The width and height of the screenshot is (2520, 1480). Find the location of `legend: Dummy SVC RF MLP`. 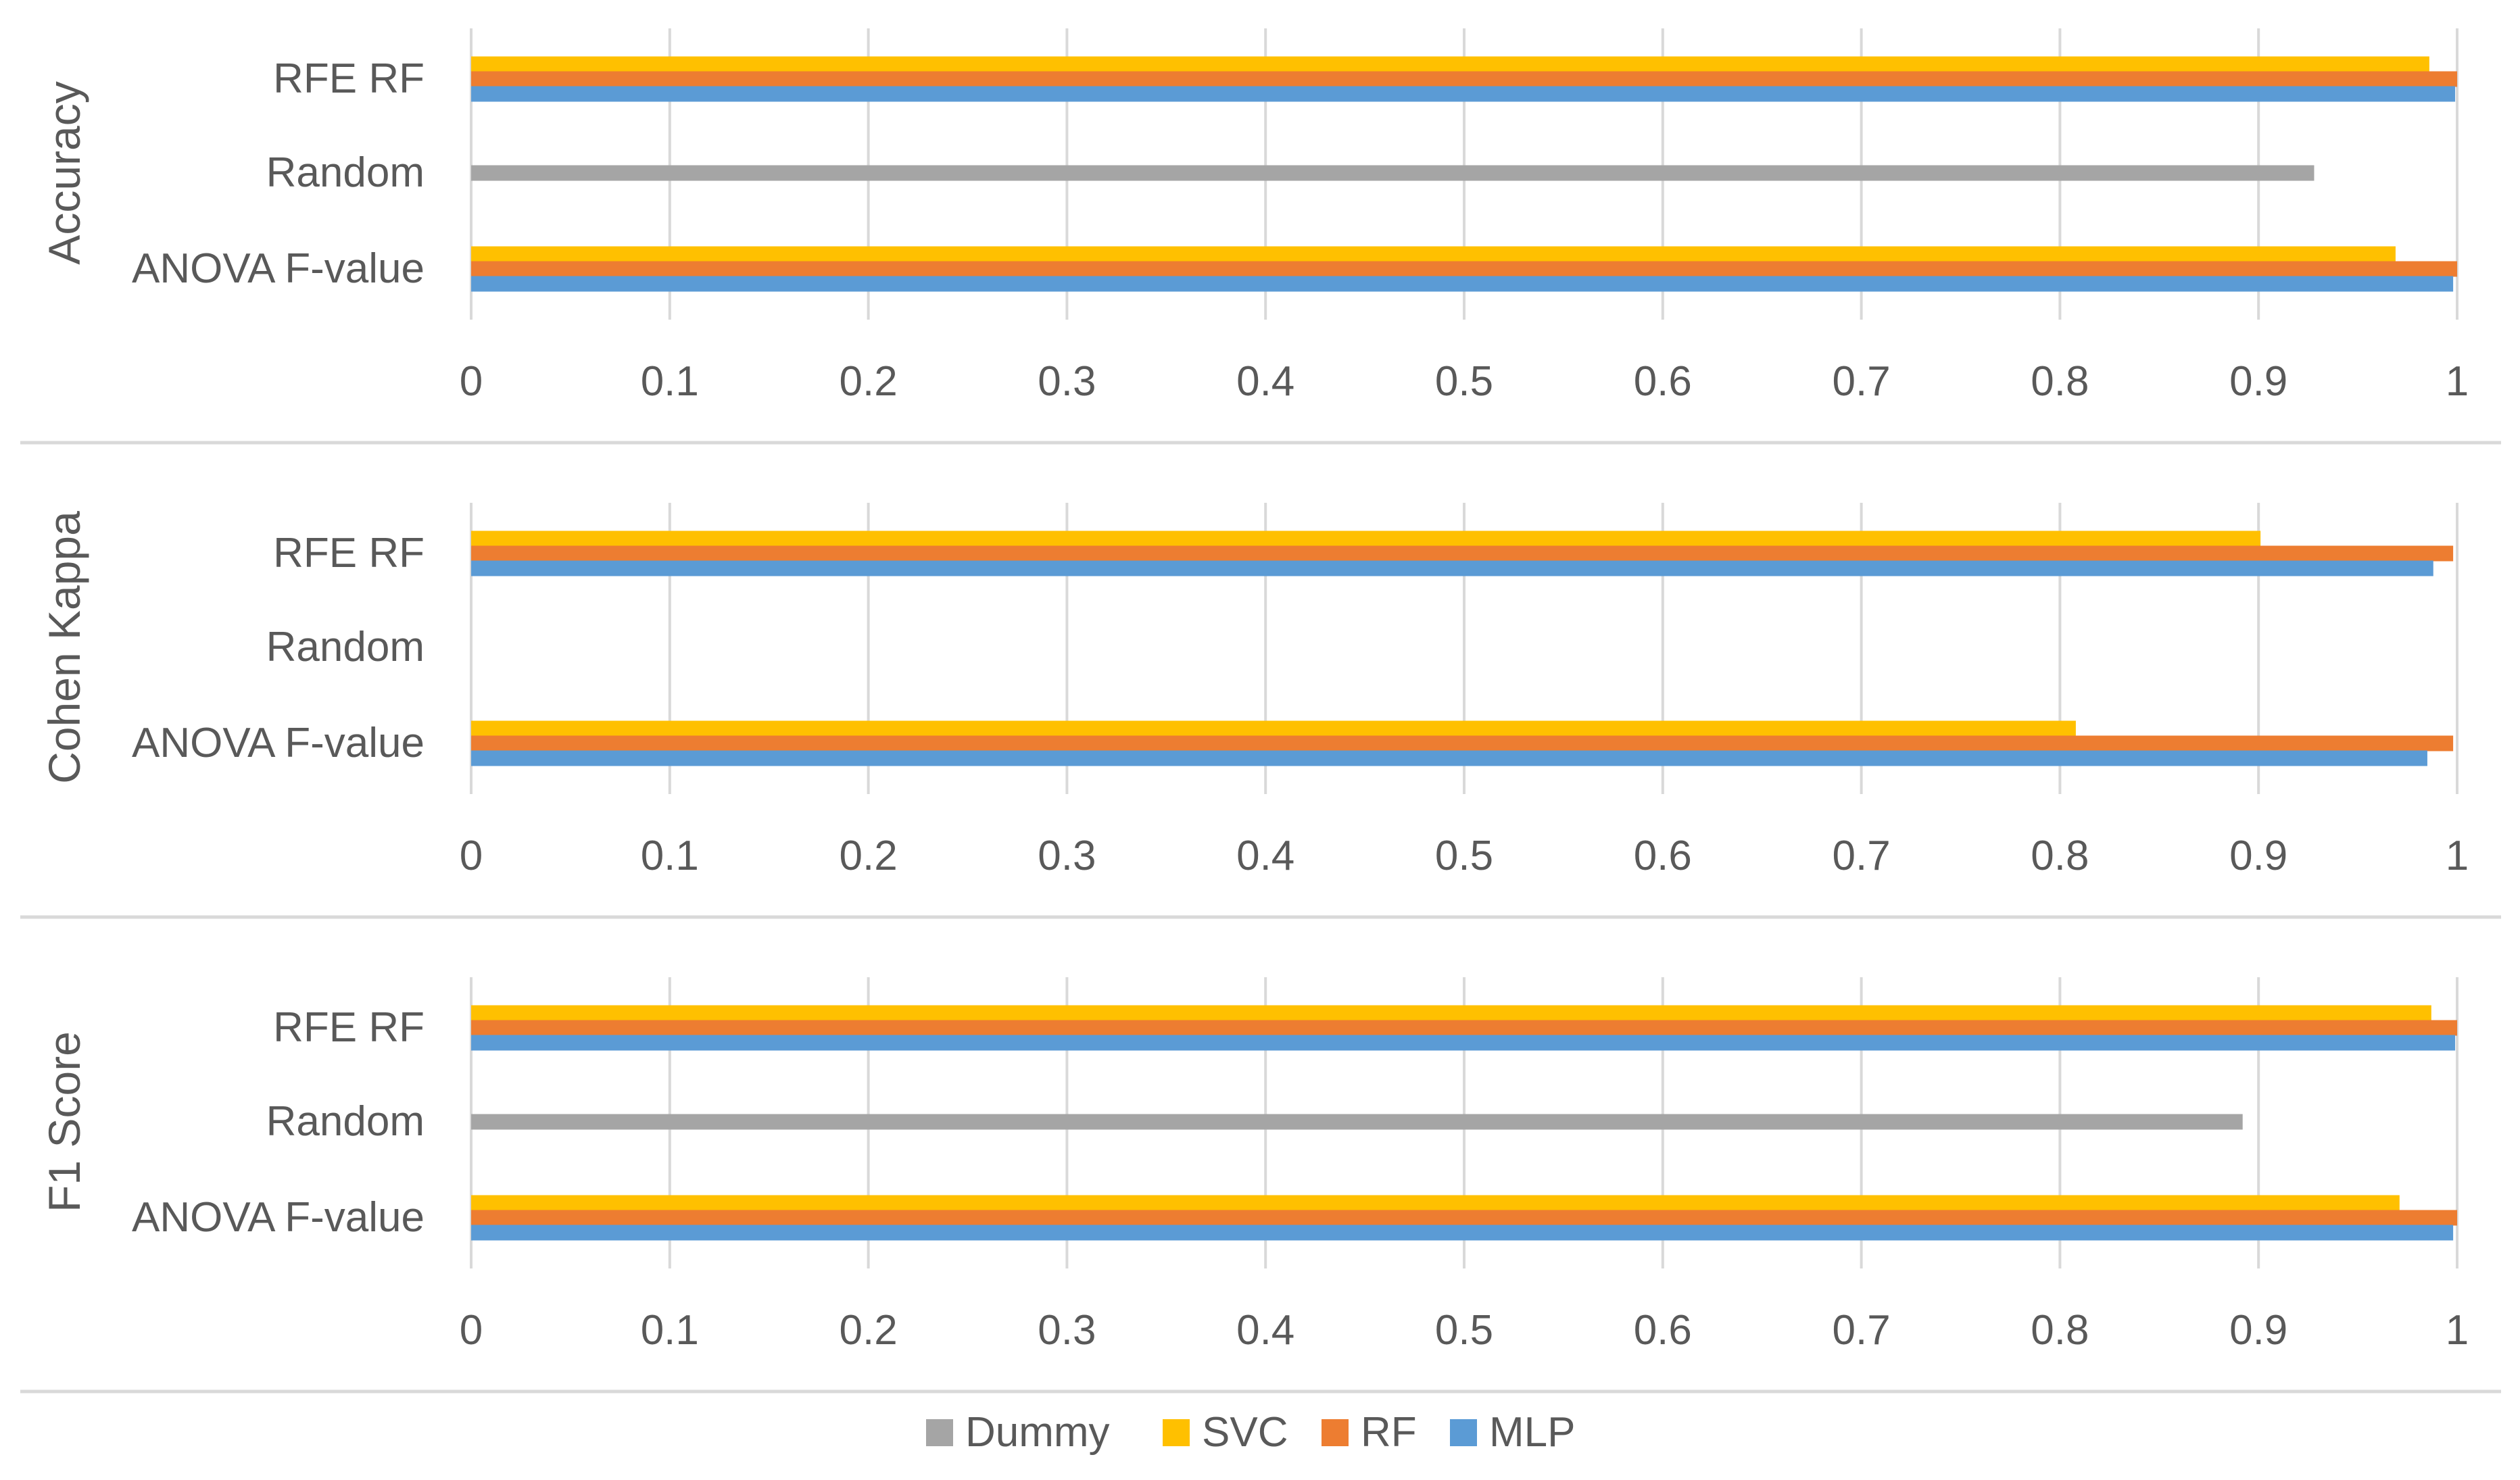

legend: Dummy SVC RF MLP is located at coordinates (1250, 1432).